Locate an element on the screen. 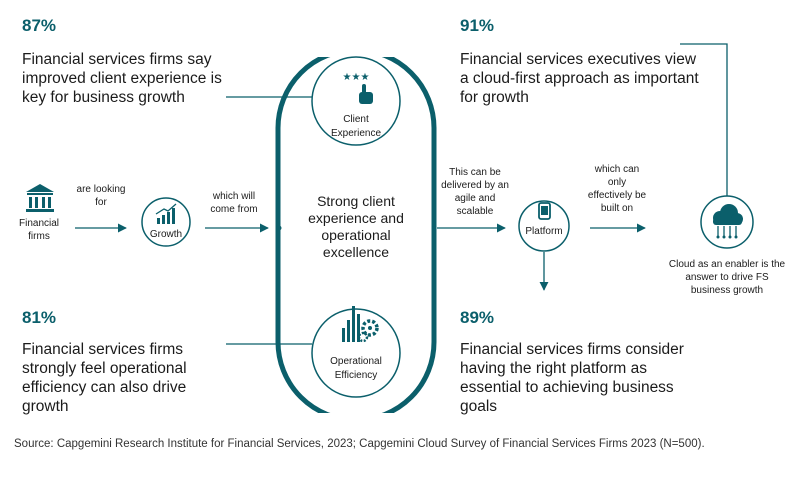 The width and height of the screenshot is (796, 483). stat-81-percent: 81% is located at coordinates (39, 317).